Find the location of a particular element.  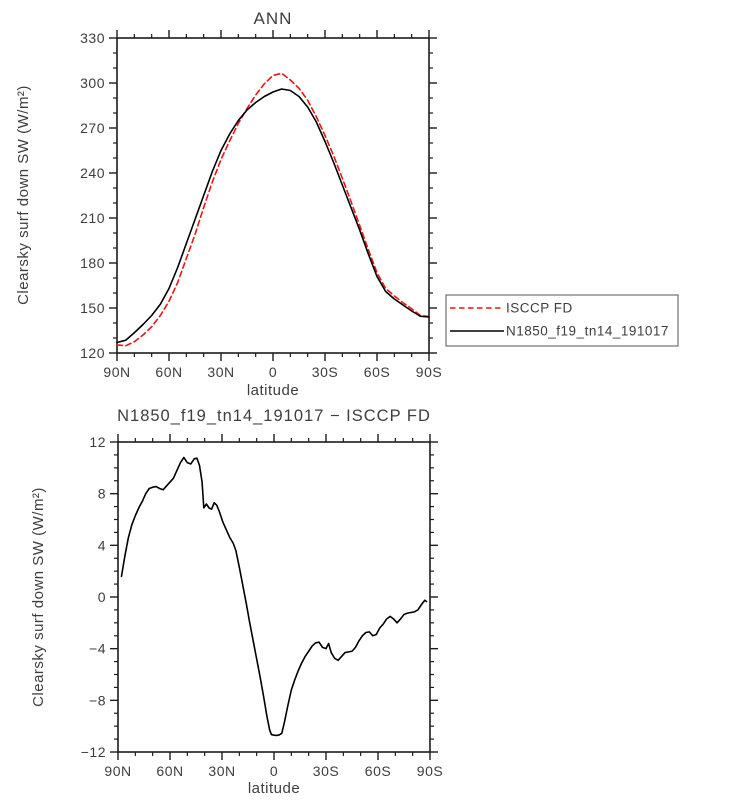

y-tick-label: 270 is located at coordinates (92, 128).